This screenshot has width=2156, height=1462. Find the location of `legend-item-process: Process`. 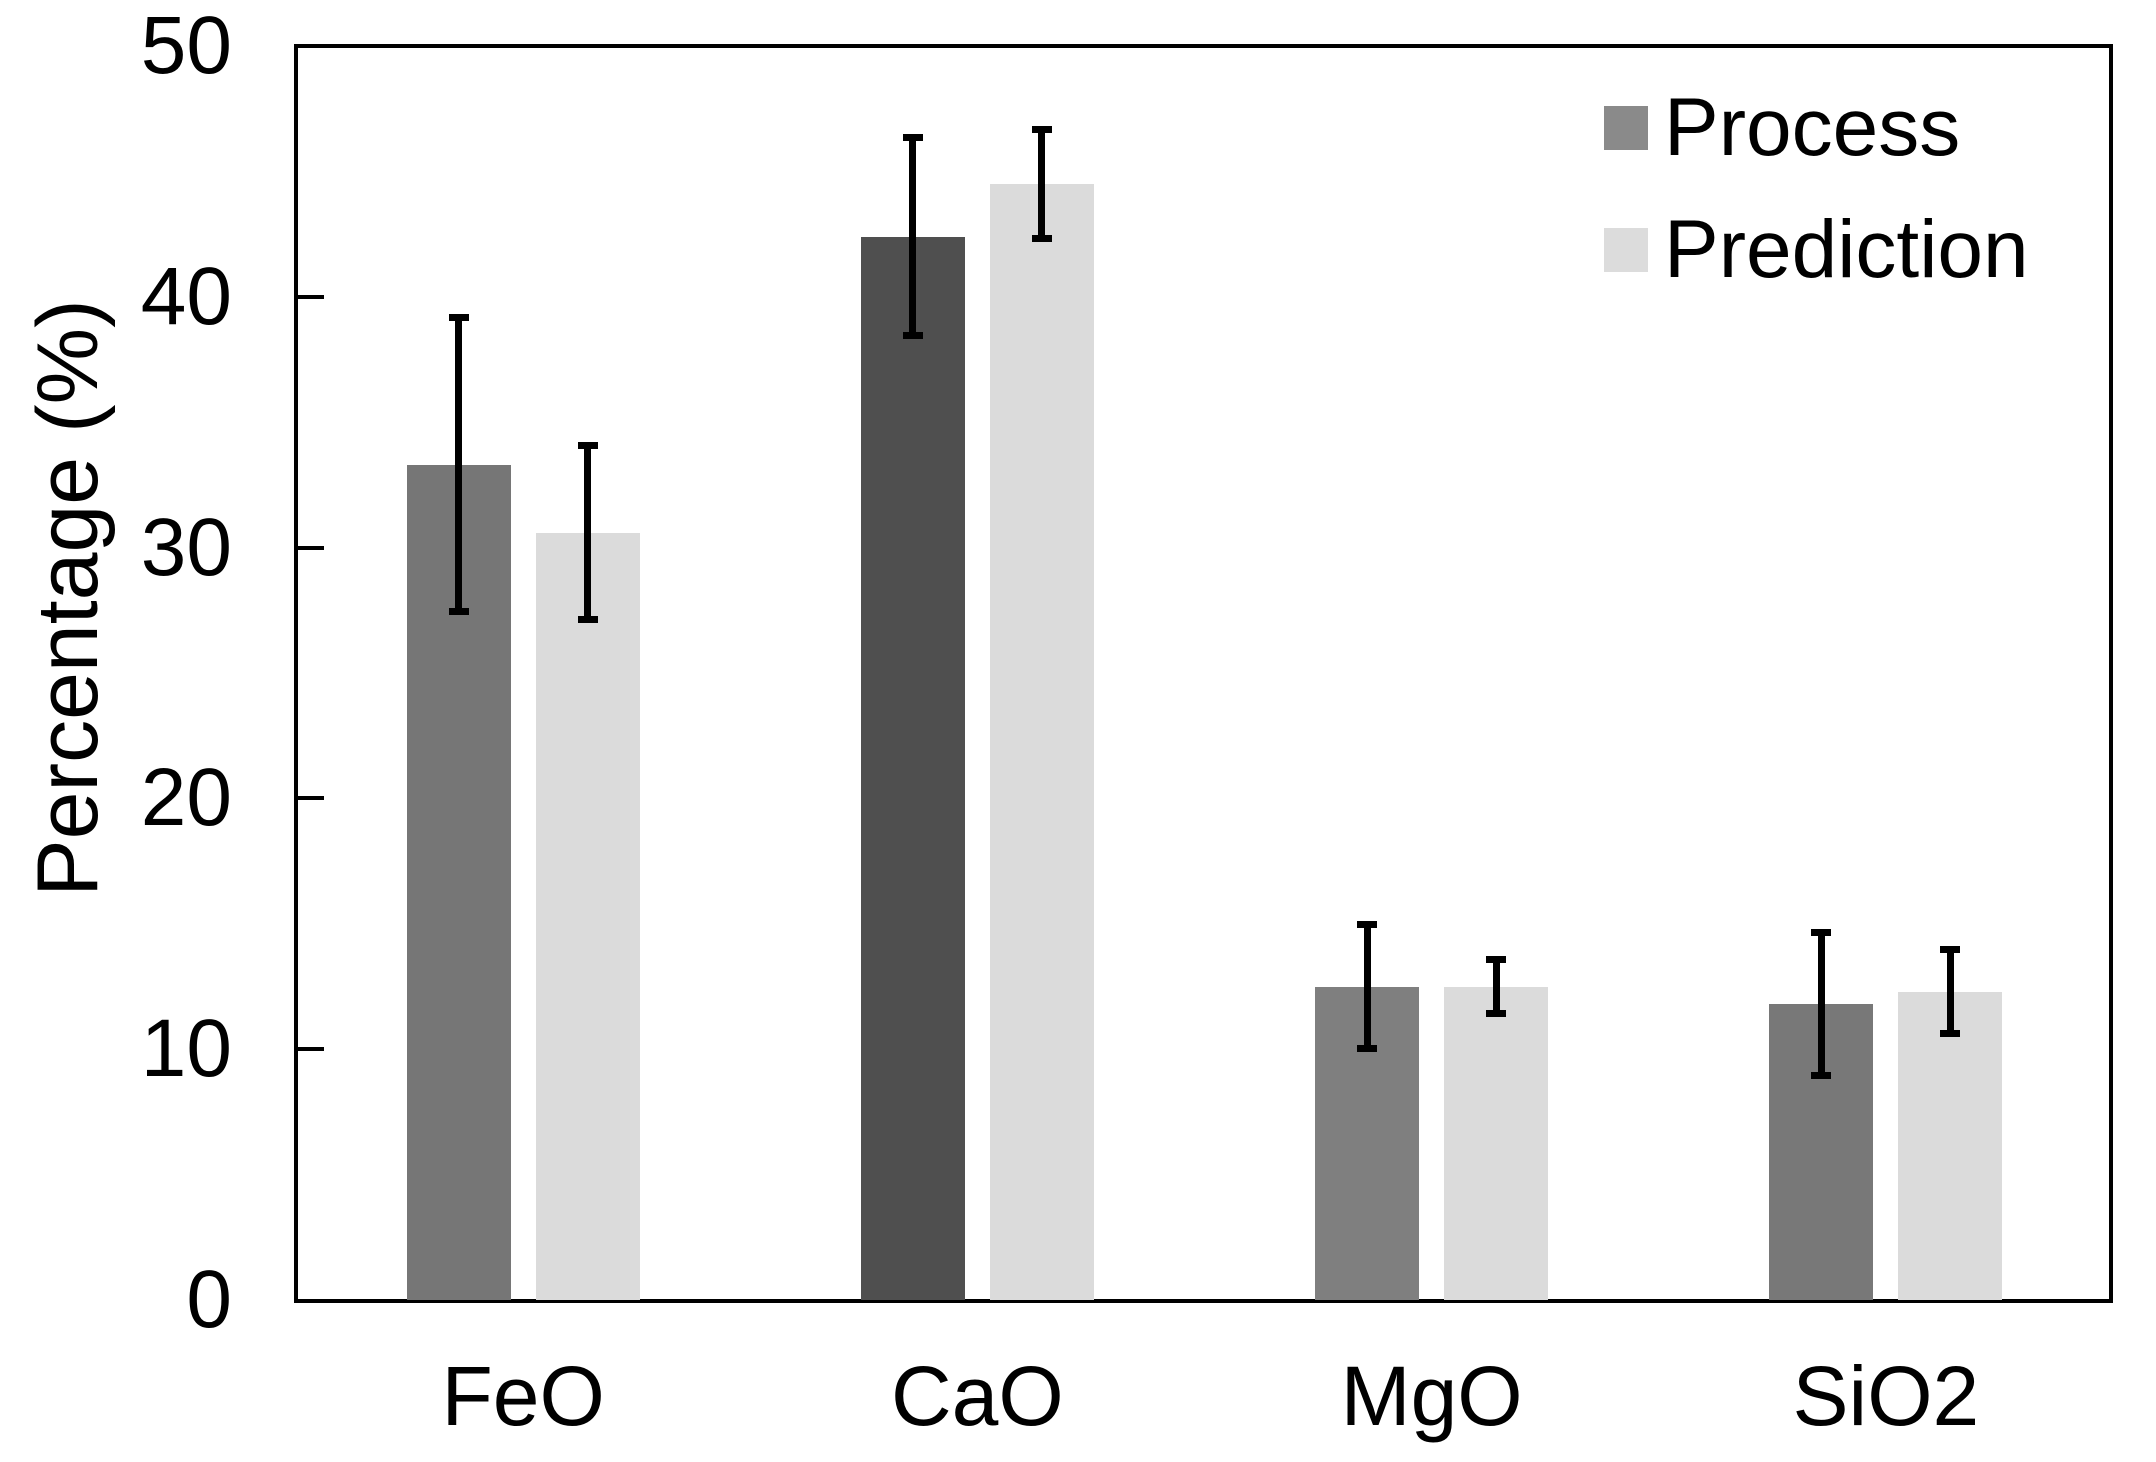

legend-item-process: Process is located at coordinates (1782, 128).